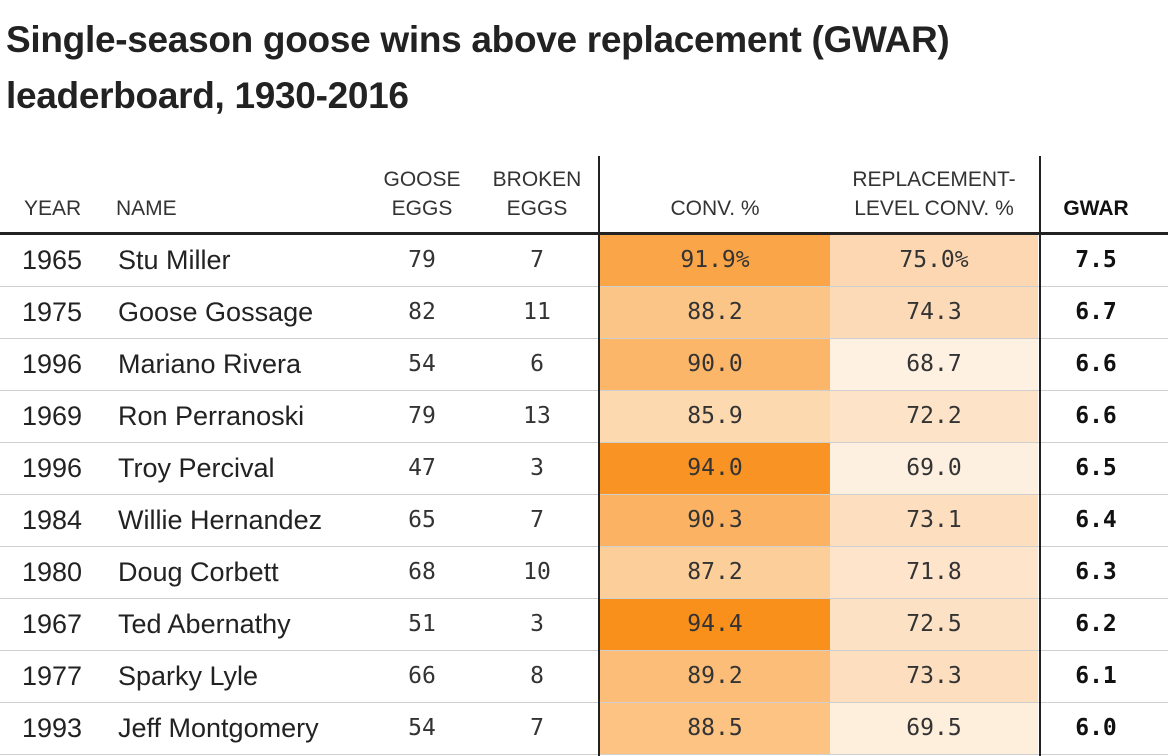 The width and height of the screenshot is (1168, 756). What do you see at coordinates (934, 179) in the screenshot?
I see `header-replacement-line1: REPLACEMENT-` at bounding box center [934, 179].